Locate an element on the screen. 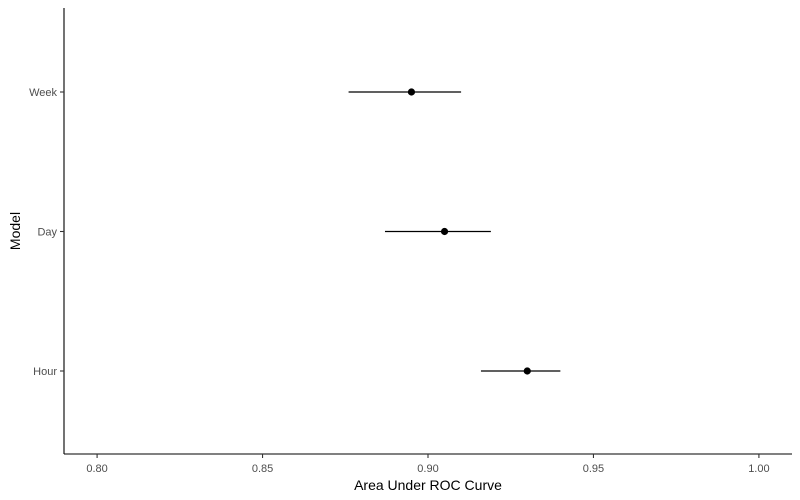 This screenshot has width=800, height=500. y-tick-label-hour: Hour is located at coordinates (45, 372).